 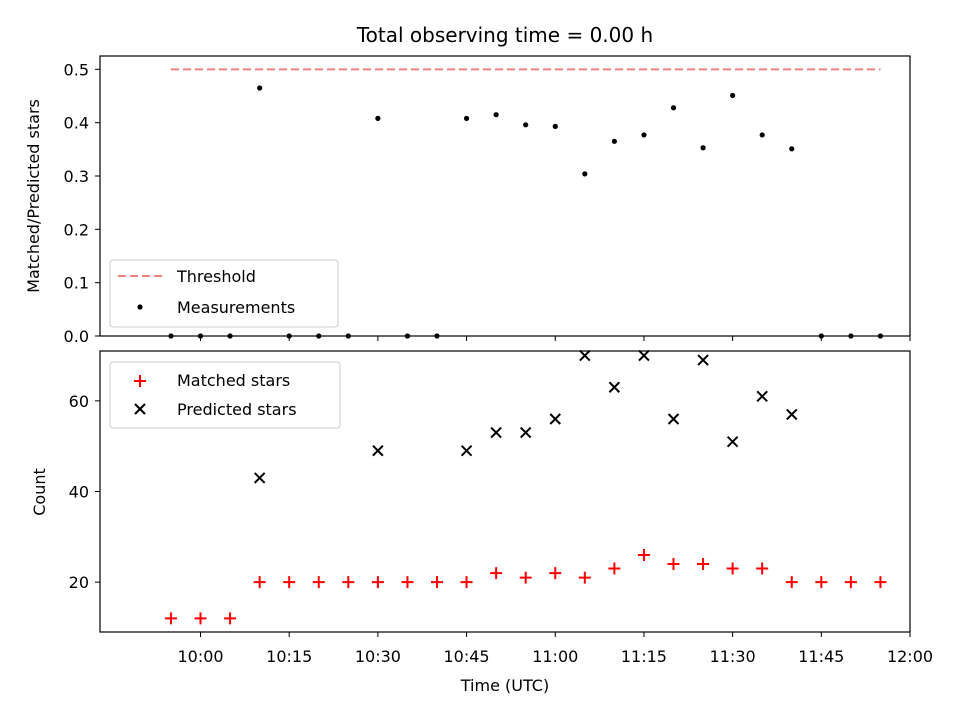 I want to click on top-y-tick-label: 0.5, so click(x=76, y=69).